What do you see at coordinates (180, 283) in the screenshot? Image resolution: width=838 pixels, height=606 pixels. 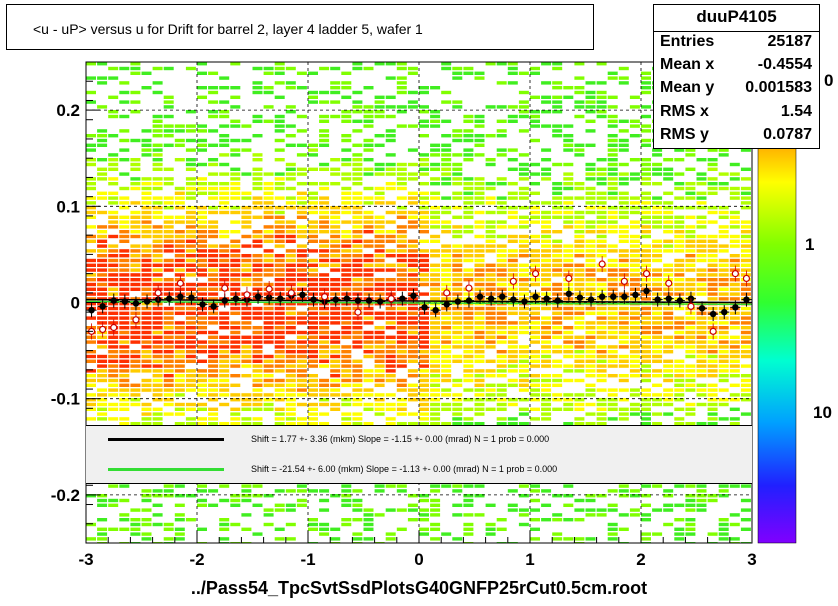 I see `open-point` at bounding box center [180, 283].